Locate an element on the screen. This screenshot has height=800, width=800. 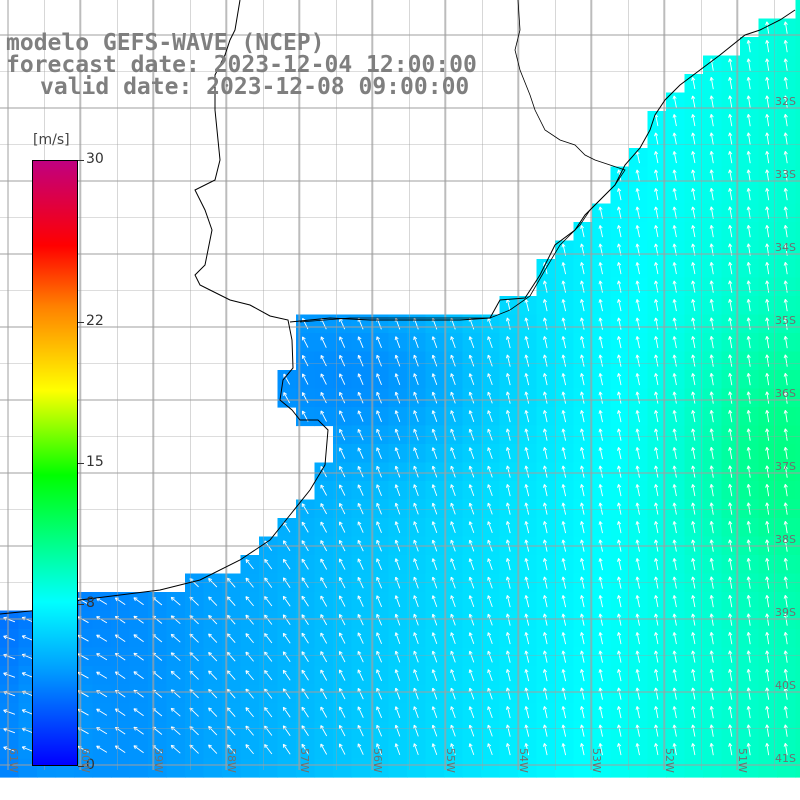
longitude-label: 60W is located at coordinates (85, 760).